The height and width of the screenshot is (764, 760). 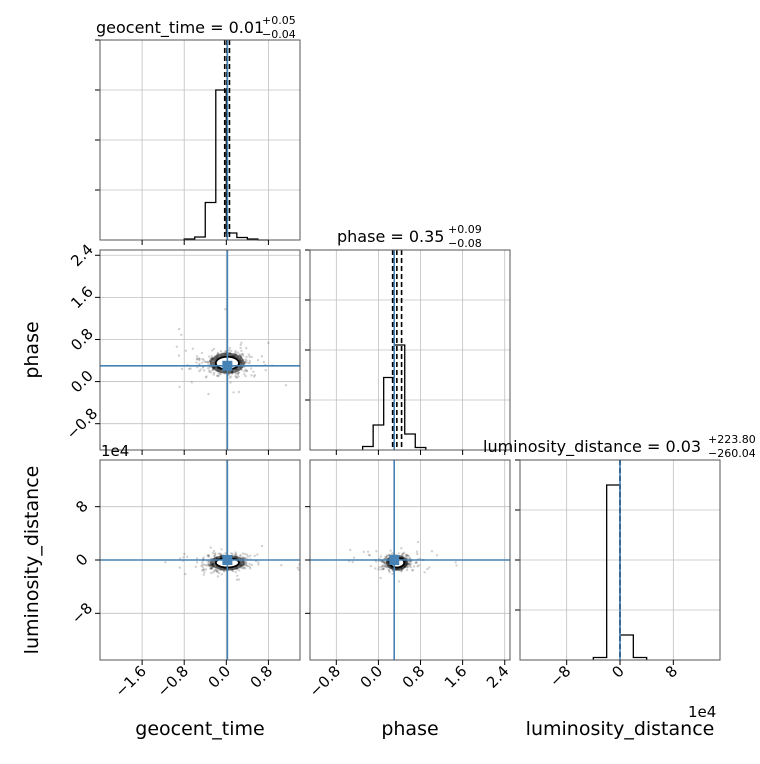 What do you see at coordinates (732, 439) in the screenshot?
I see `title-ld-sup: +223.80` at bounding box center [732, 439].